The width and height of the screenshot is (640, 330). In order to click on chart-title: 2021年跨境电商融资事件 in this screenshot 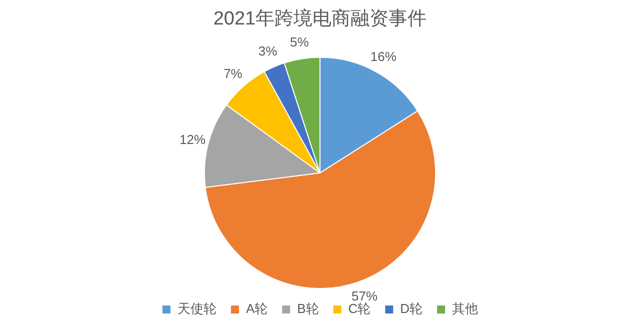, I will do `click(320, 19)`.